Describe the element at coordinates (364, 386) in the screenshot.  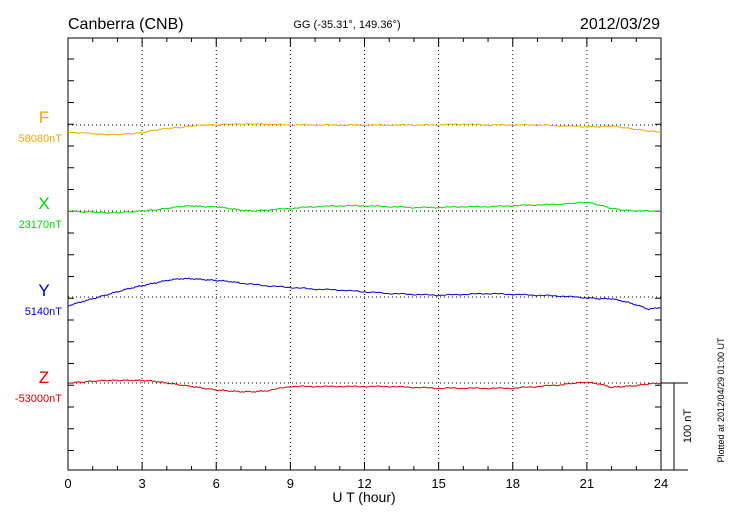
I see `series-line-z` at that location.